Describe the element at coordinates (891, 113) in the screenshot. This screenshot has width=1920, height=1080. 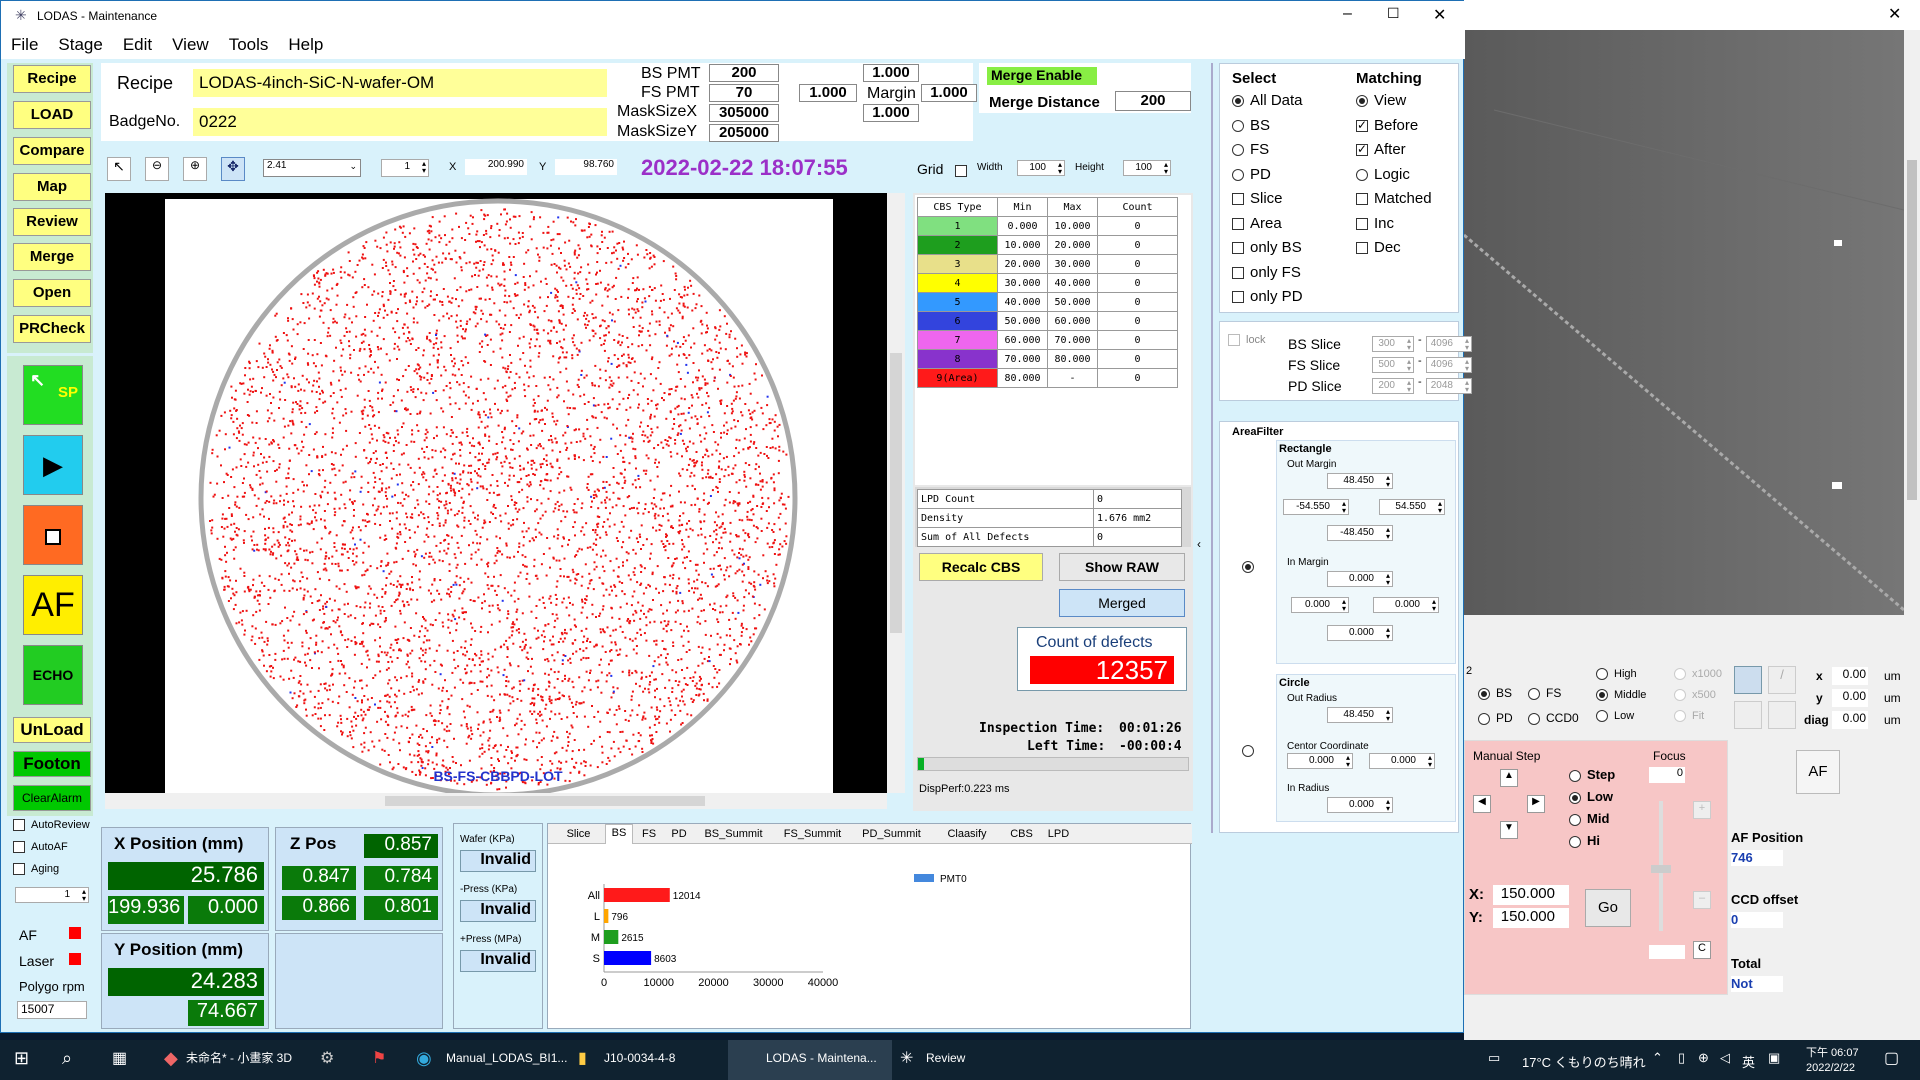
I see `margin-bottom-field: 1.000` at that location.